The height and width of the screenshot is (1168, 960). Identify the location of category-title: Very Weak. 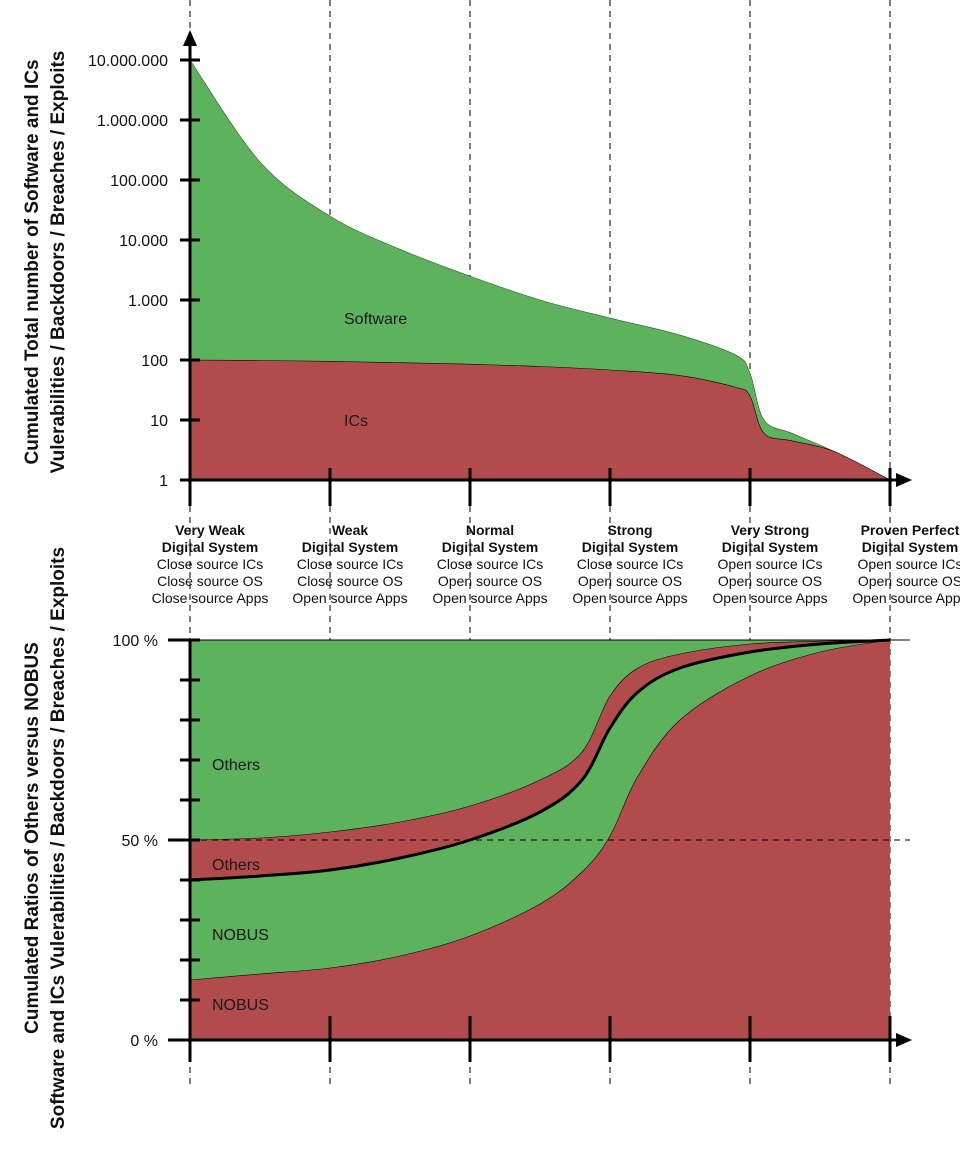
(210, 530).